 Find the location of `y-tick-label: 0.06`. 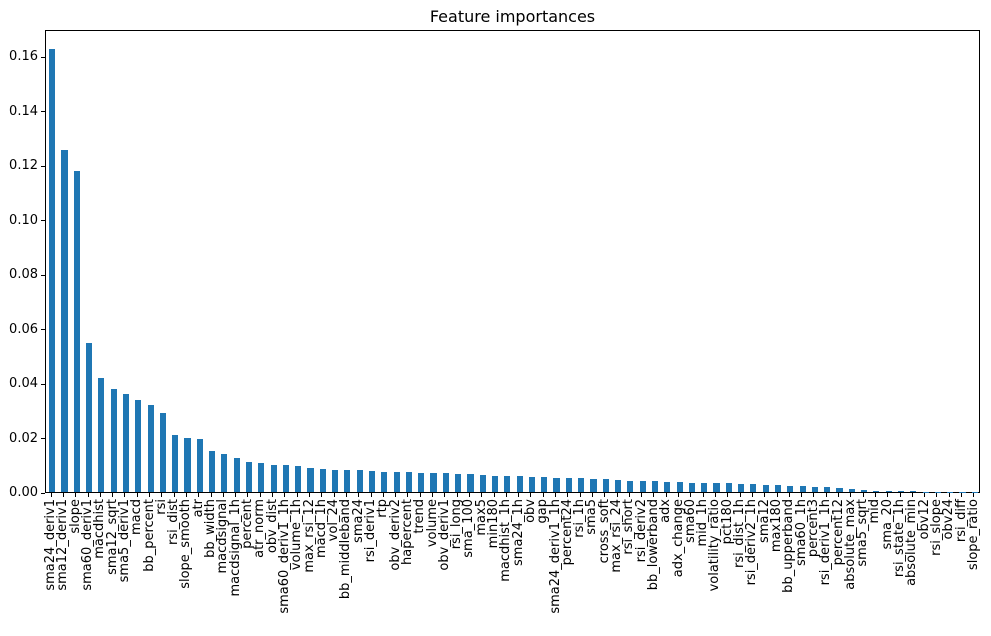

y-tick-label: 0.06 is located at coordinates (23, 329).